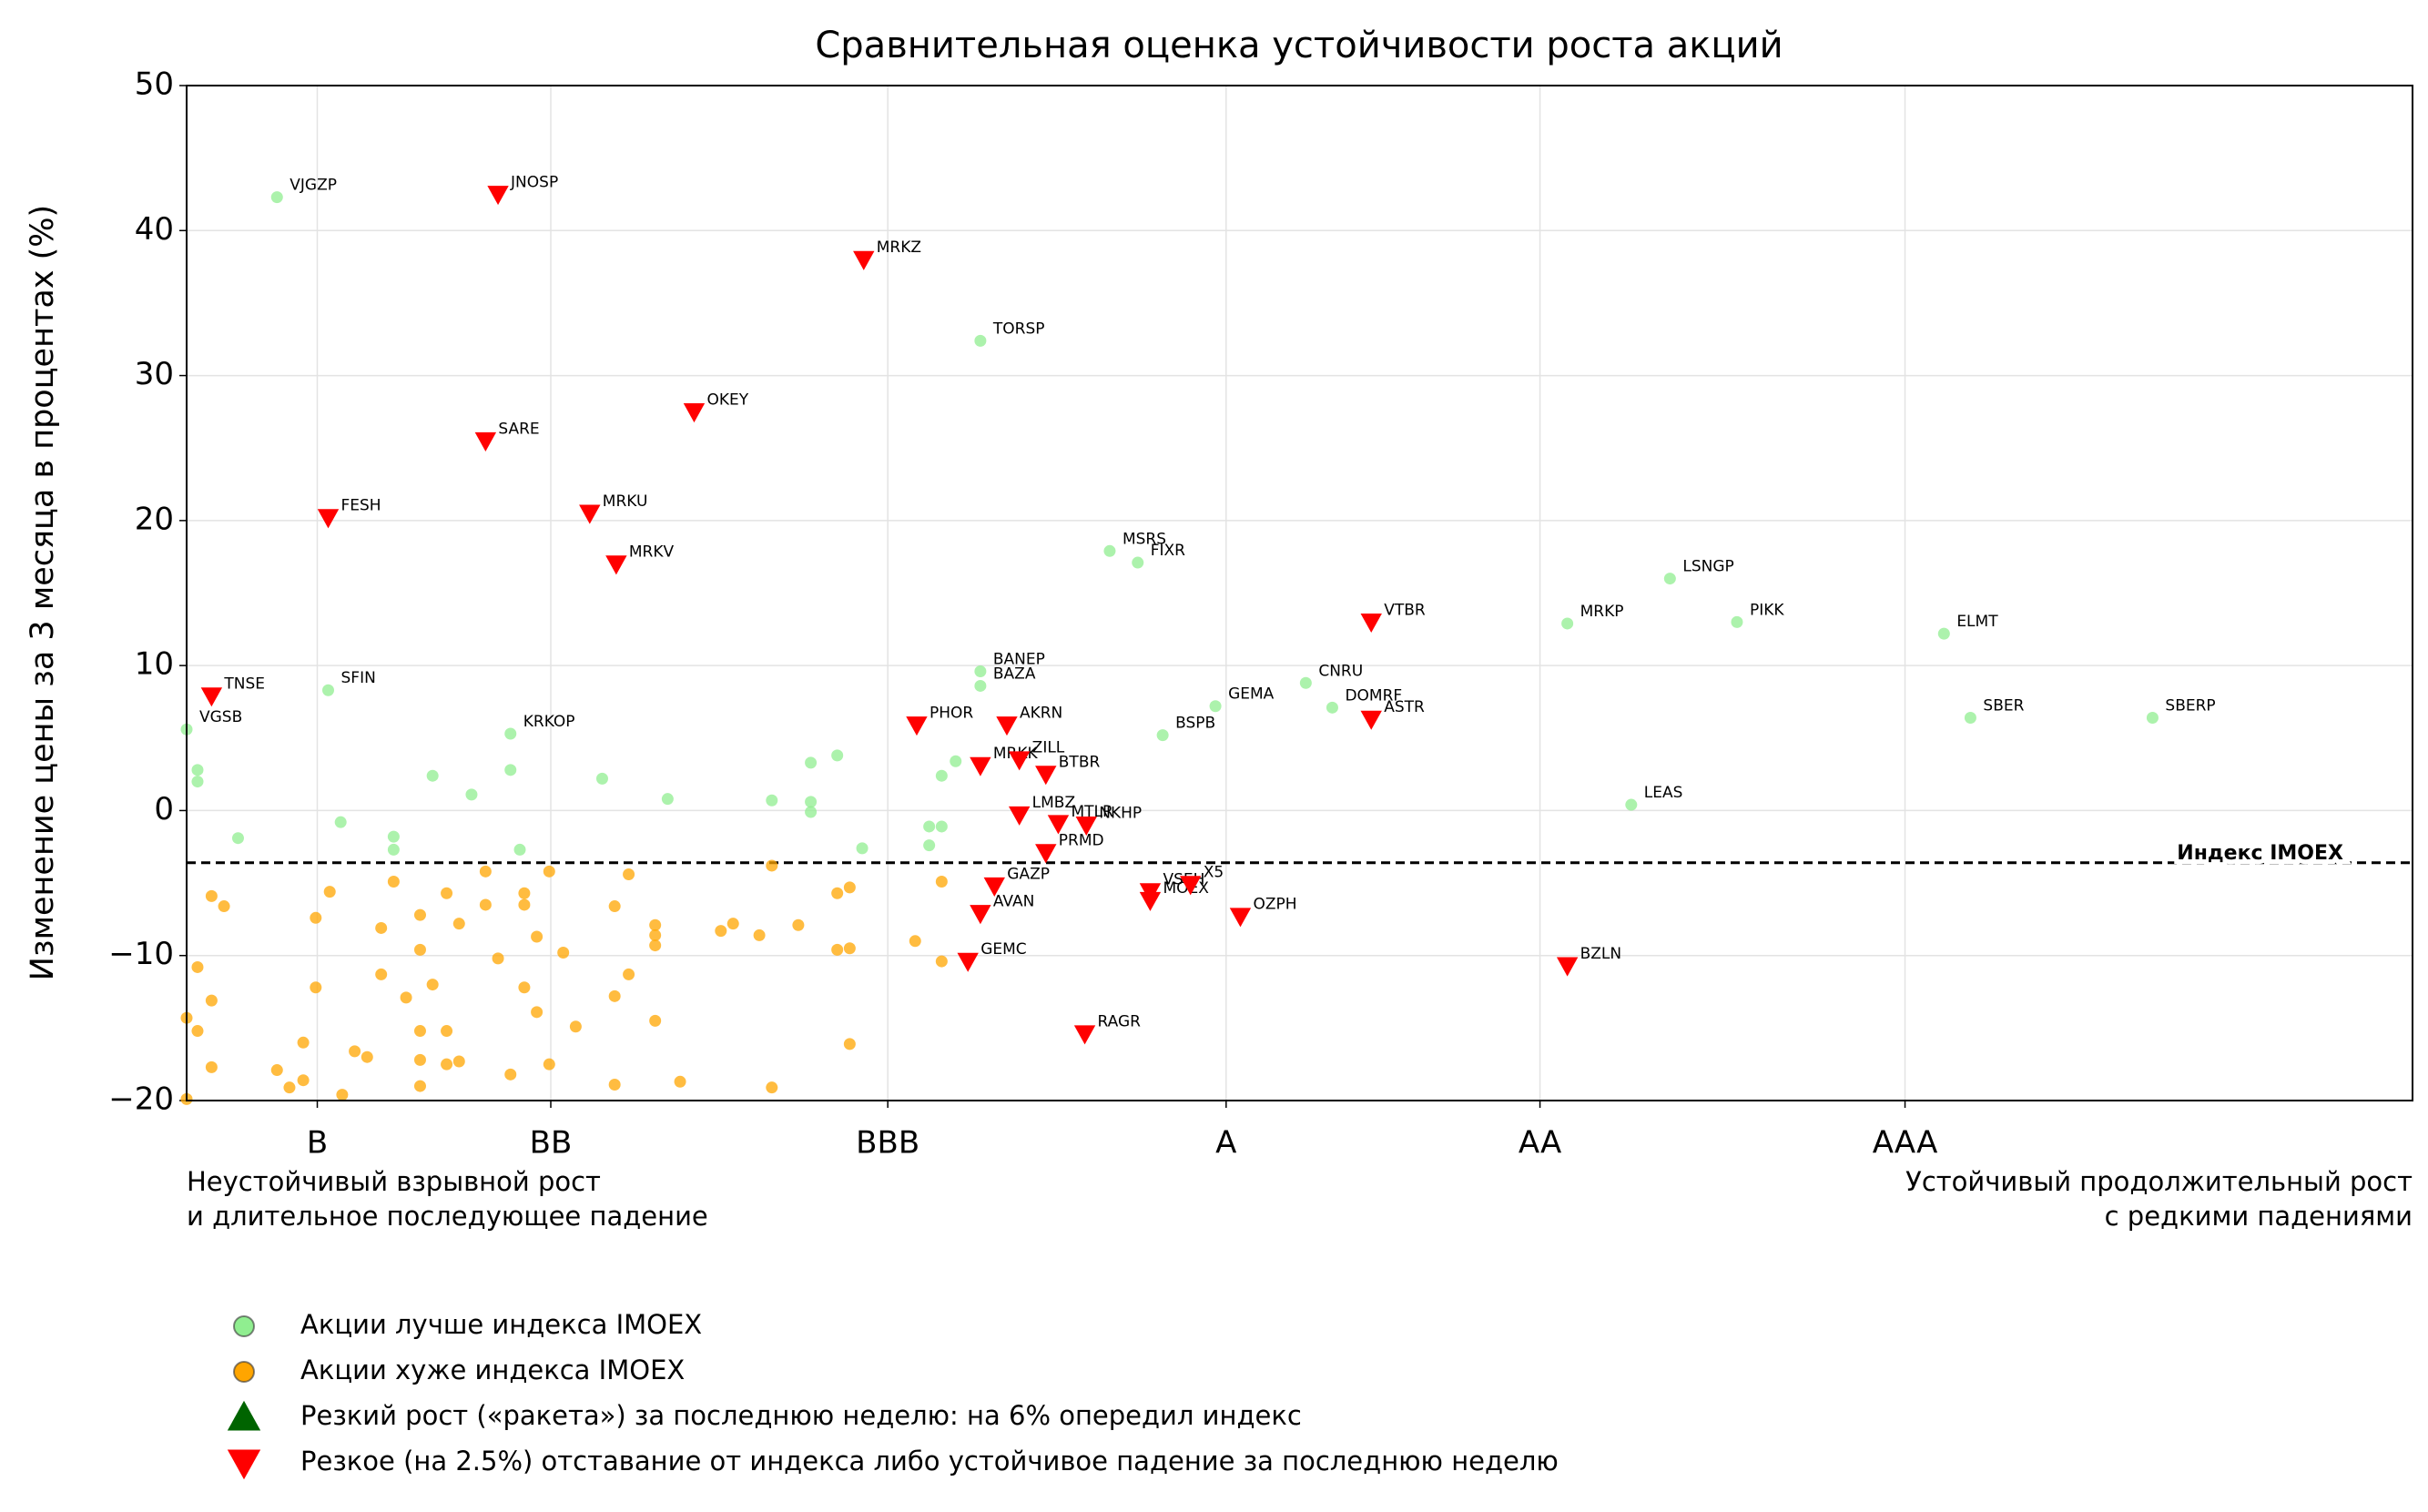 Image resolution: width=2428 pixels, height=1512 pixels. Describe the element at coordinates (625, 501) in the screenshot. I see `point-label: MRKU` at that location.